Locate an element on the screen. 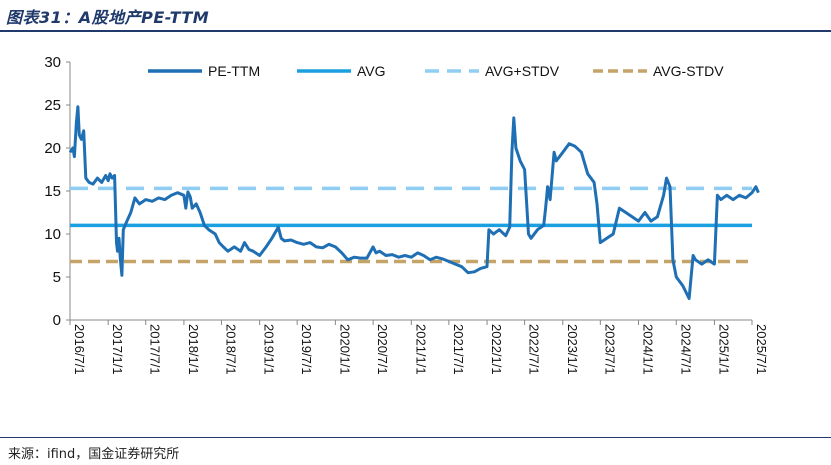  x-tick-label: 2017/7/1 is located at coordinates (155, 349).